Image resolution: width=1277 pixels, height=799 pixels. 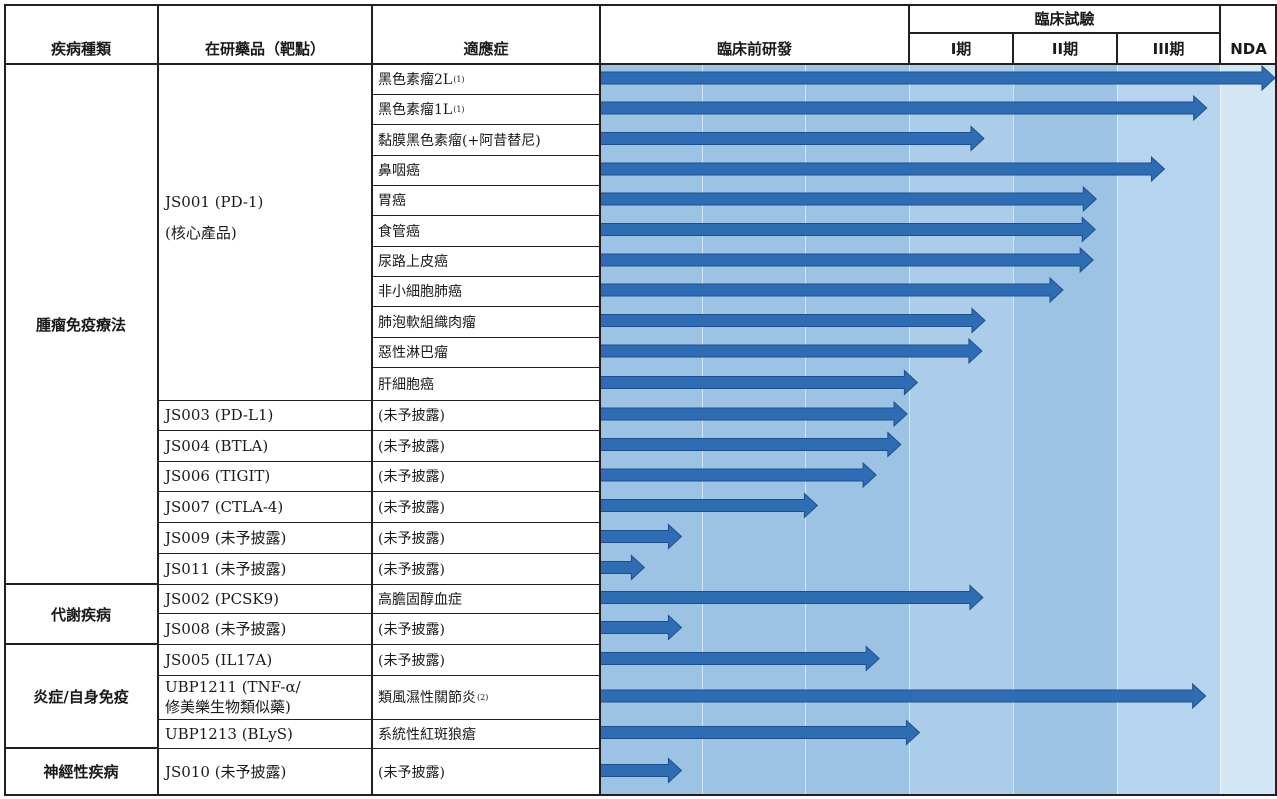 I want to click on drug-ubp1211-name: UBP1211 (TNF-α/, so click(x=233, y=687).